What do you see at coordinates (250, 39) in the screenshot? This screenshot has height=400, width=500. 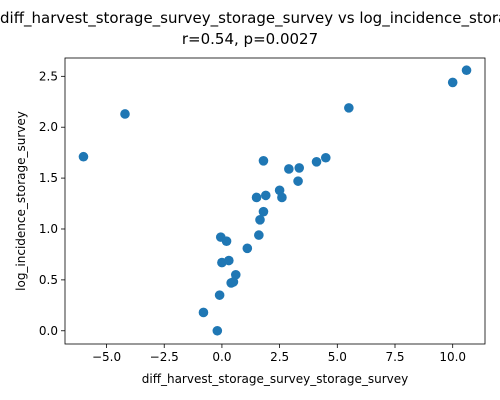 I see `chart-subtitle: r=0.54, p=0.0027` at bounding box center [250, 39].